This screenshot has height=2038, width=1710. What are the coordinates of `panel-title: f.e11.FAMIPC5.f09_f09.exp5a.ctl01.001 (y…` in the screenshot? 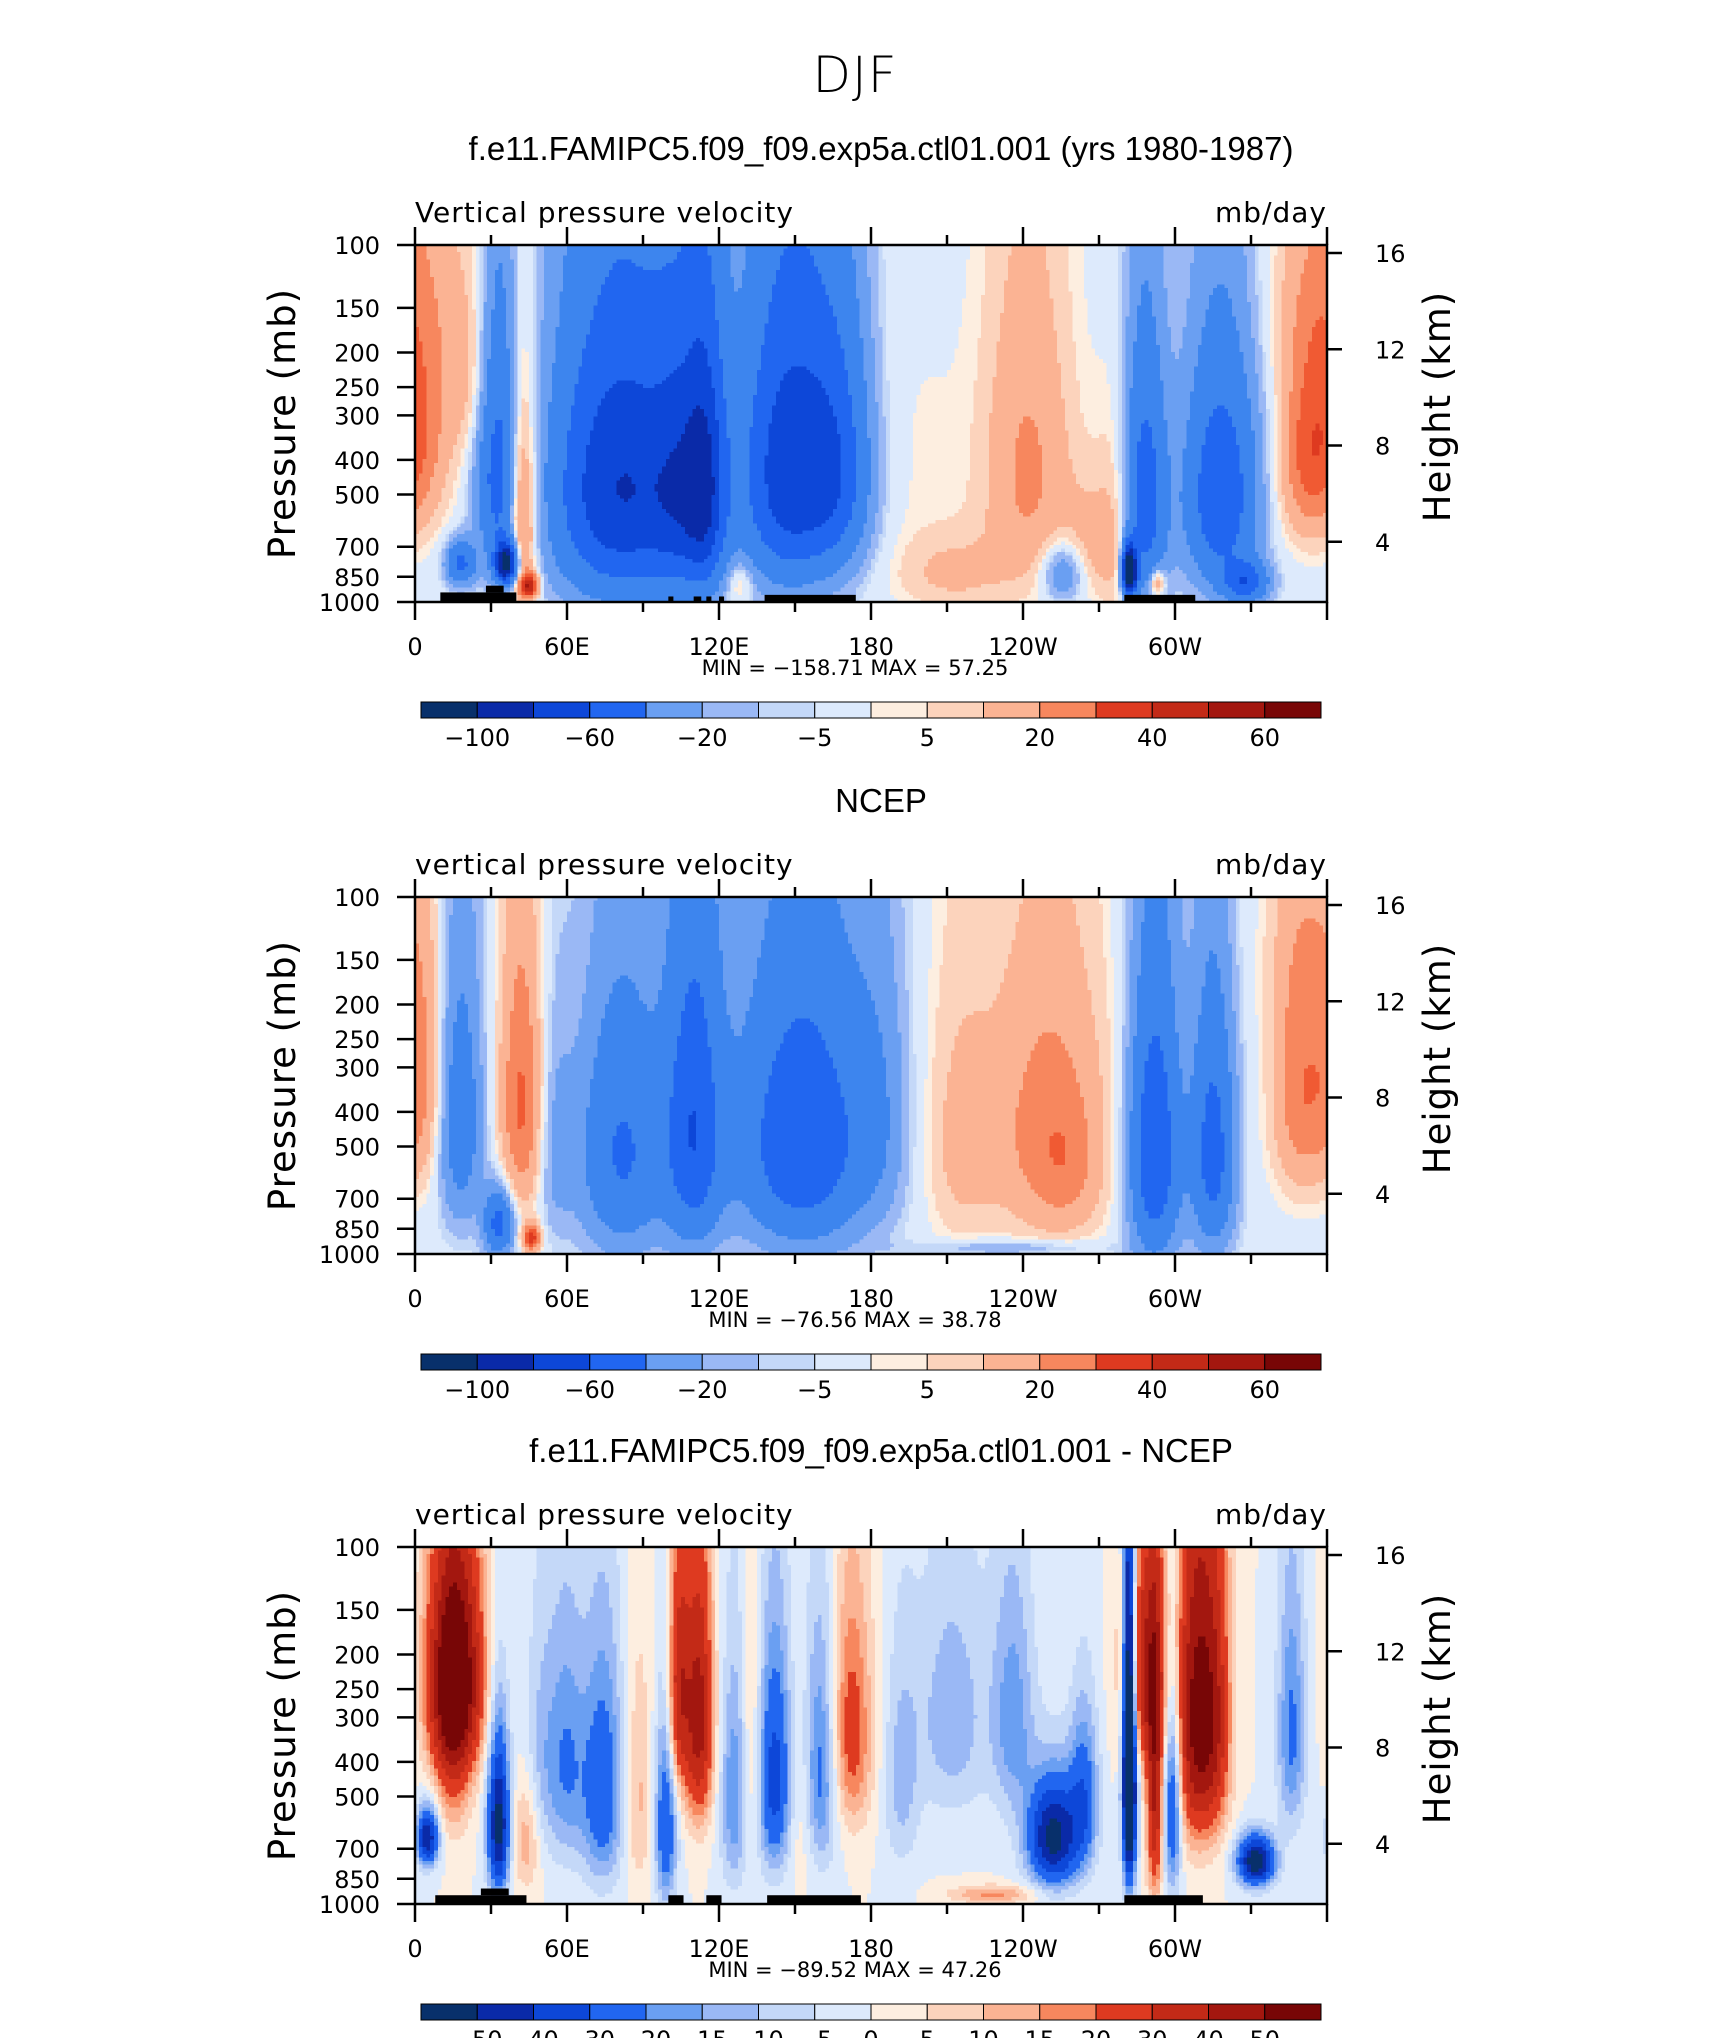 It's located at (881, 148).